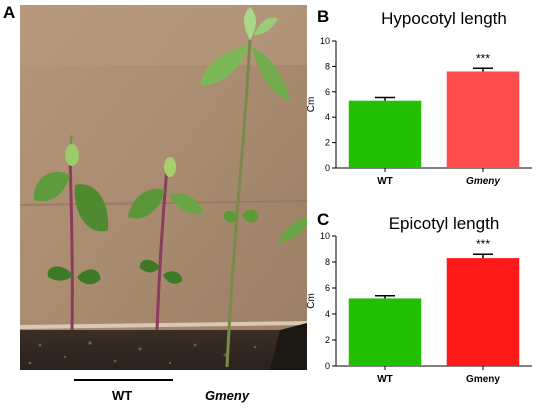  I want to click on chart-title: Hypocotyl length, so click(444, 18).